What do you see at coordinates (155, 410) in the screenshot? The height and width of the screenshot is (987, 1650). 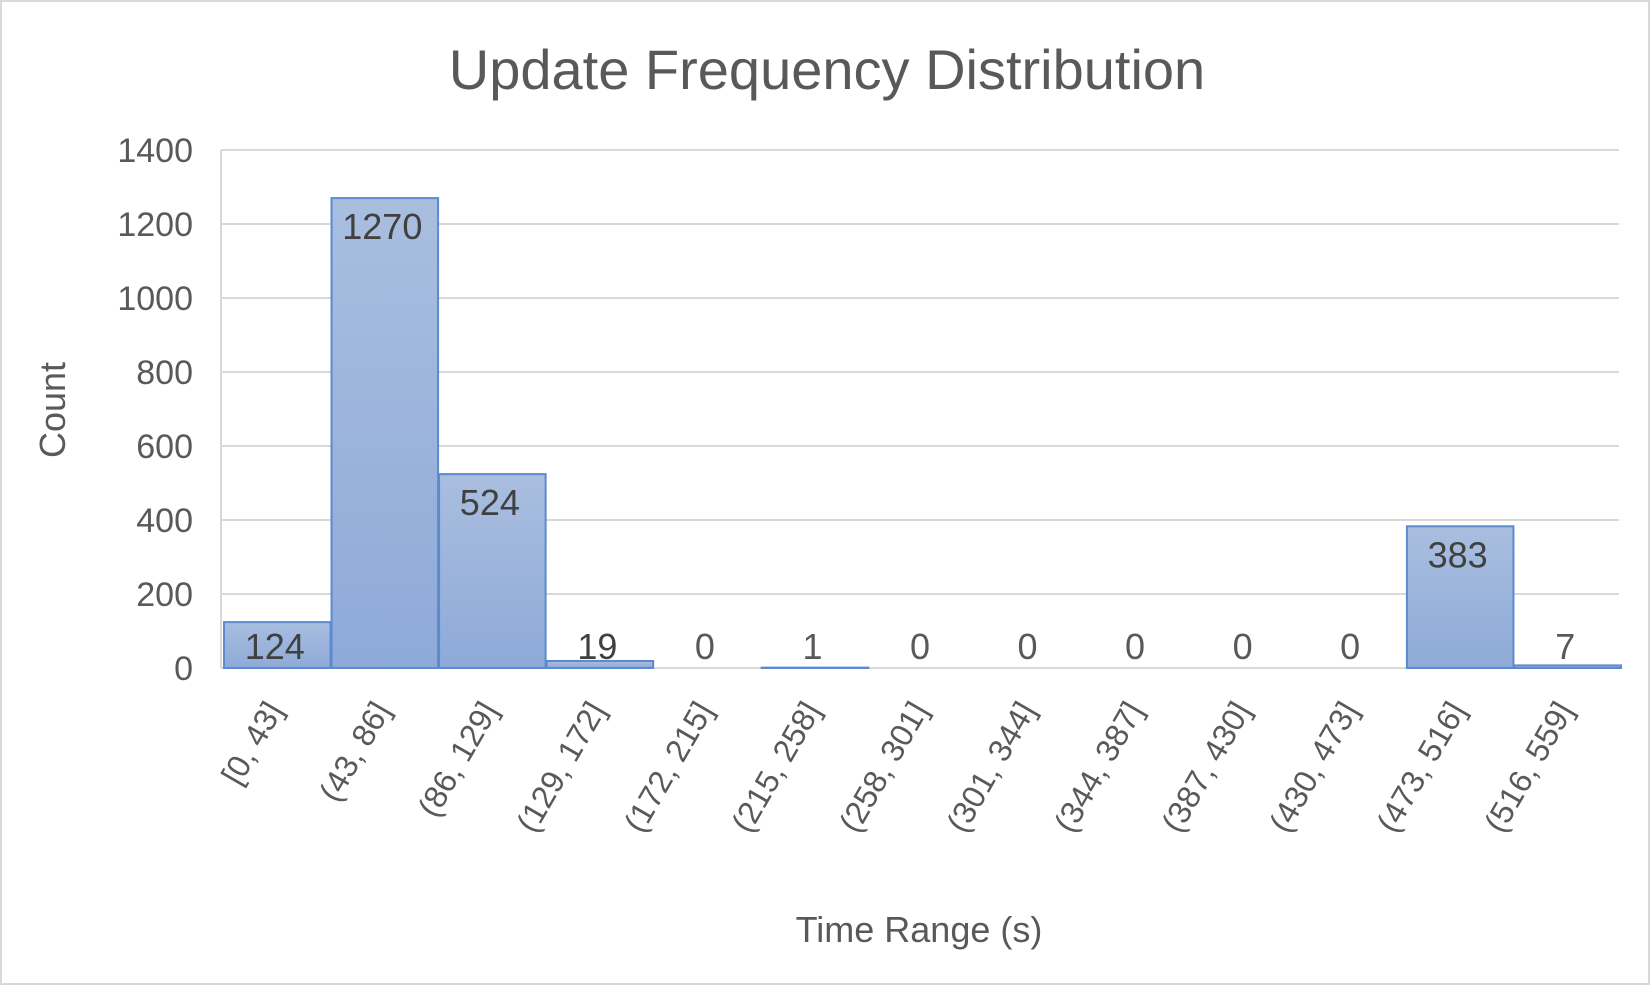 I see `y-axis-ticks: 0 200 400 600 800 1000 1200 1400` at bounding box center [155, 410].